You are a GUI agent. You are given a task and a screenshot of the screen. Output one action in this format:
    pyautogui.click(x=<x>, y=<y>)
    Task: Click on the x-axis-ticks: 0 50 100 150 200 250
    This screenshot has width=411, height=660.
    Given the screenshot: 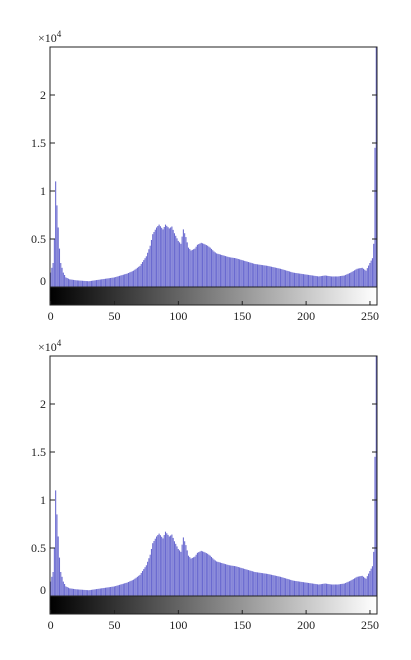 What is the action you would take?
    pyautogui.click(x=213, y=312)
    